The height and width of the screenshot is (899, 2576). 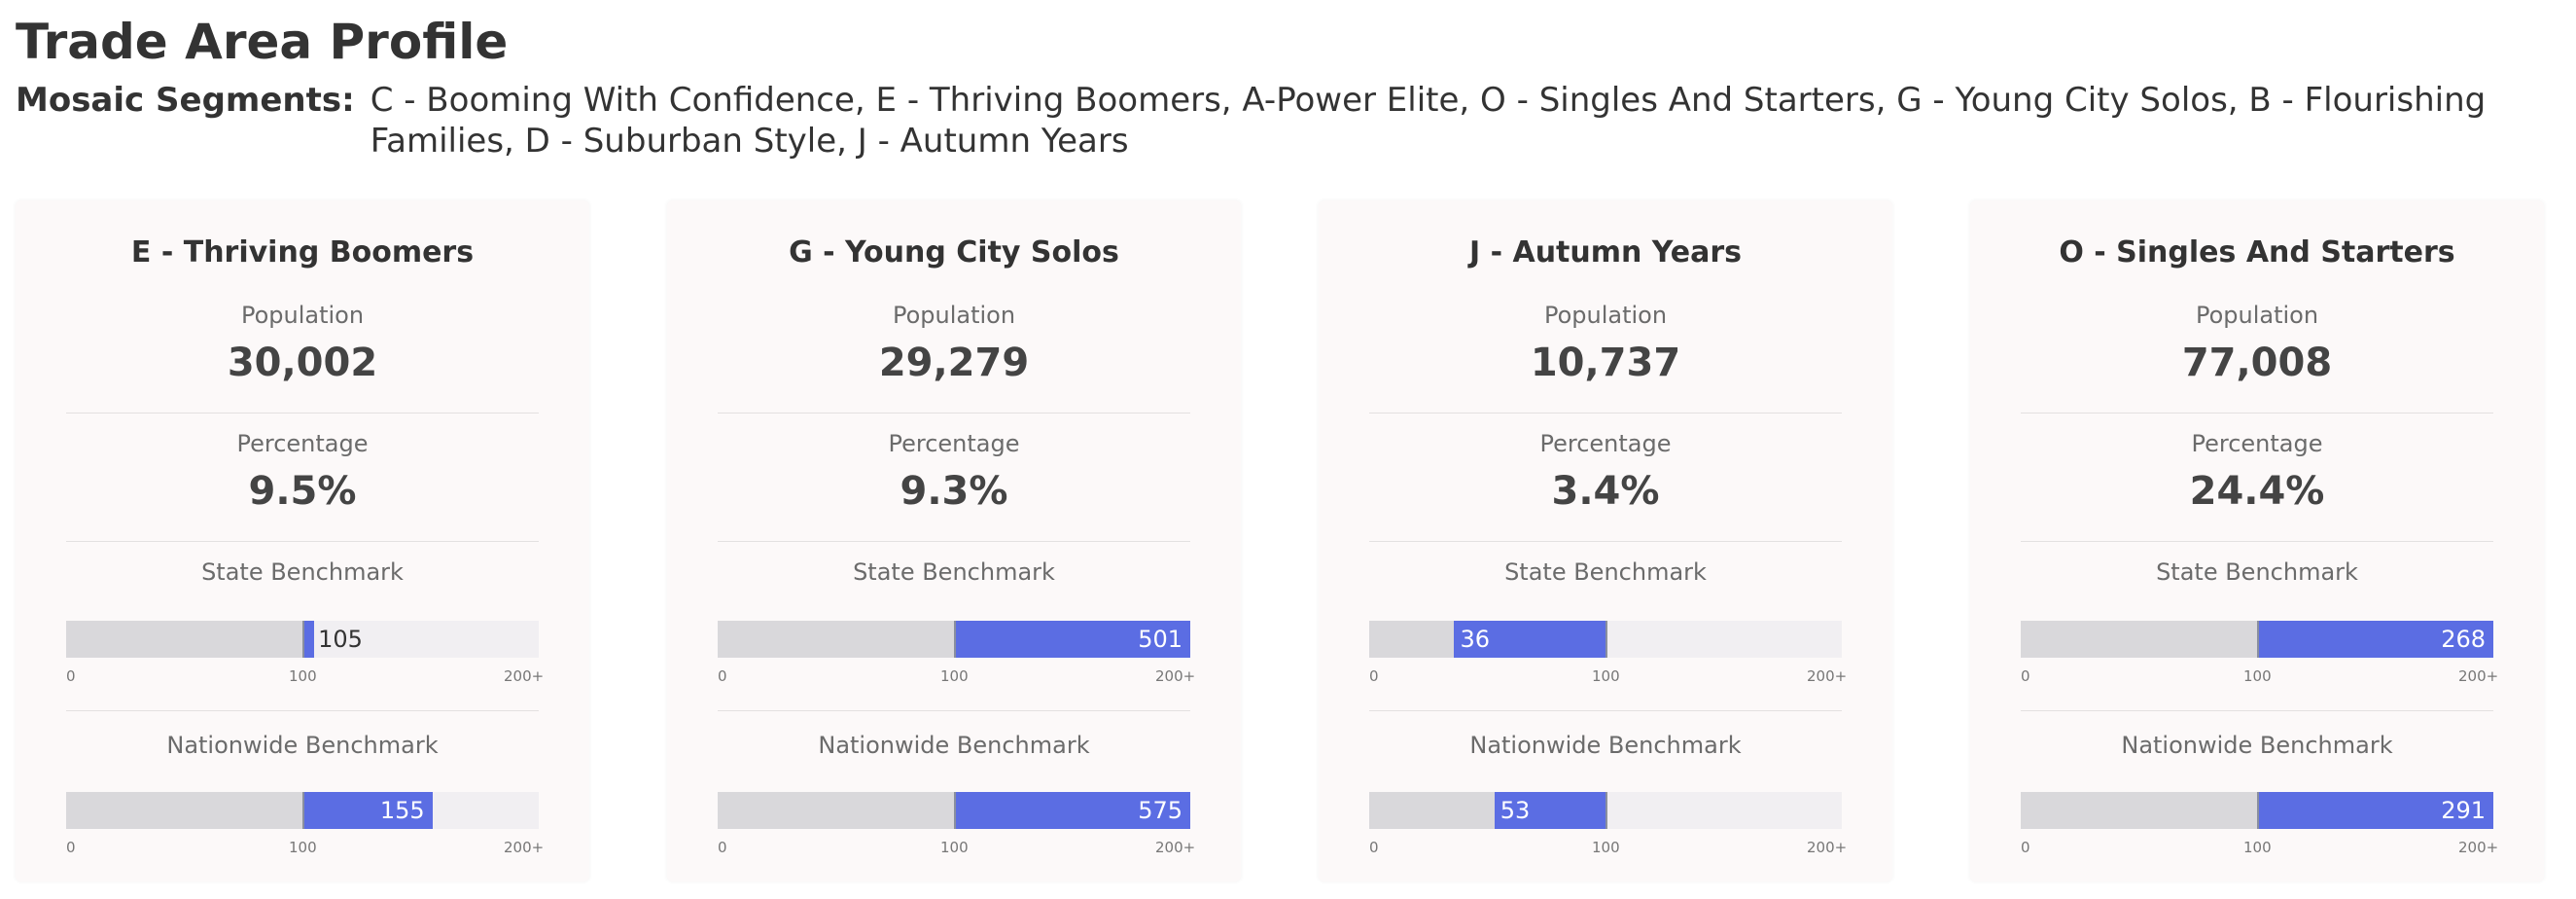 What do you see at coordinates (262, 42) in the screenshot?
I see `page-title: Trade Area Profile` at bounding box center [262, 42].